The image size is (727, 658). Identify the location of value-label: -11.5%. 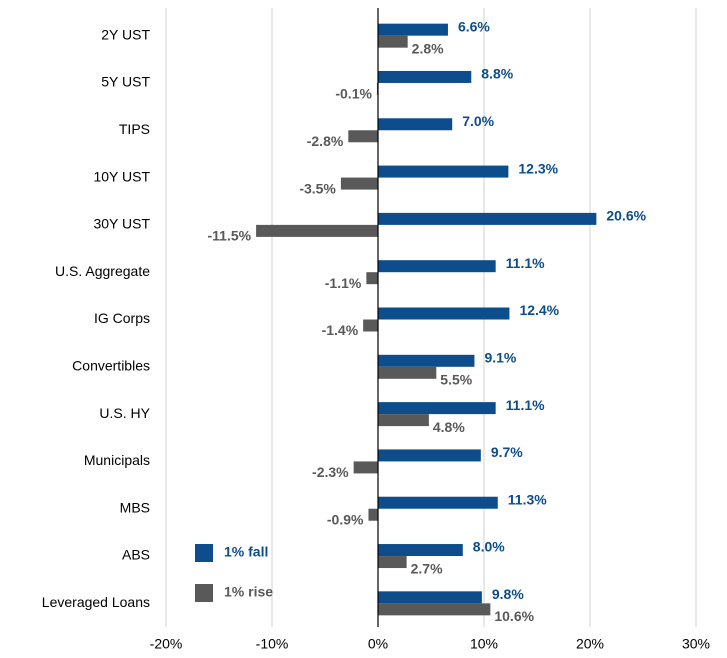
(230, 236).